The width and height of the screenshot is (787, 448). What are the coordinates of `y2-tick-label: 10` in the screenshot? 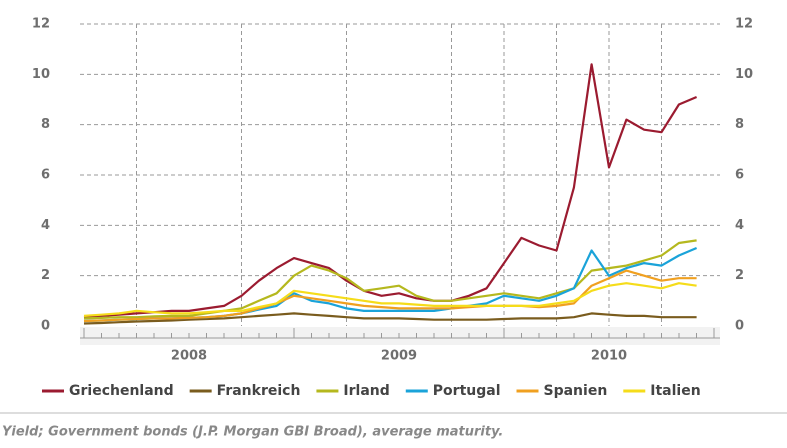 It's located at (744, 74).